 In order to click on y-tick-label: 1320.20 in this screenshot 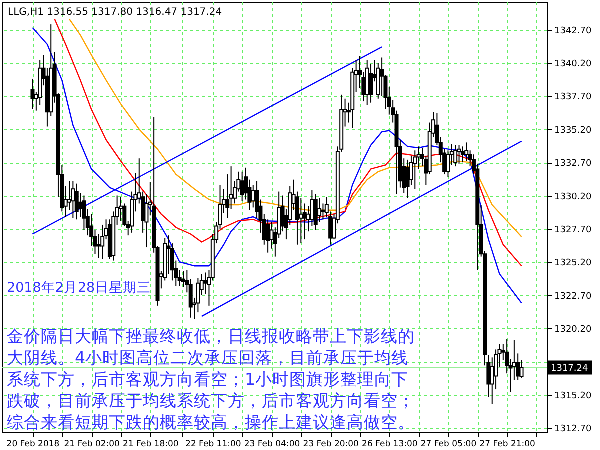, I will do `click(573, 329)`.